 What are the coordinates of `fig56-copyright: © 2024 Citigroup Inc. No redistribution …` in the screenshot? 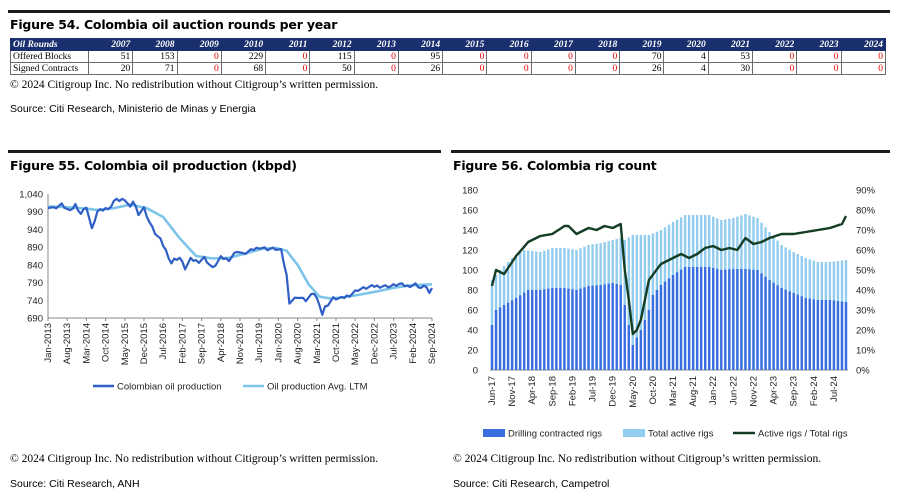 It's located at (637, 459).